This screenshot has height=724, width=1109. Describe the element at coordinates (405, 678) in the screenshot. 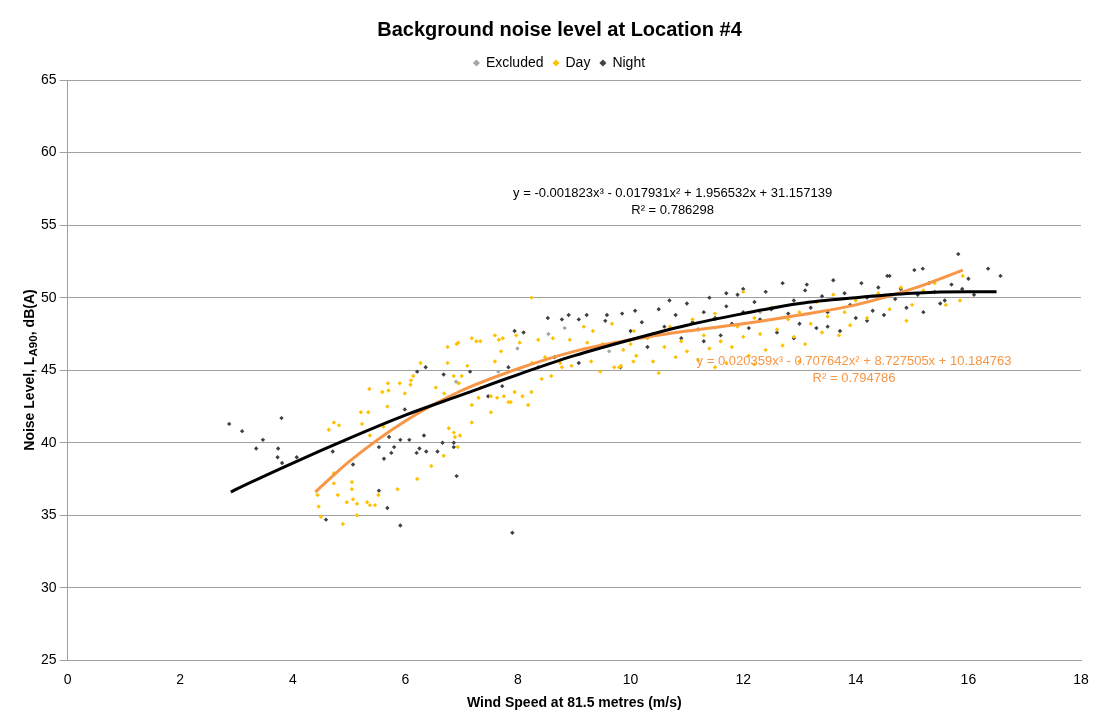

I see `x-tick-label: 6` at that location.